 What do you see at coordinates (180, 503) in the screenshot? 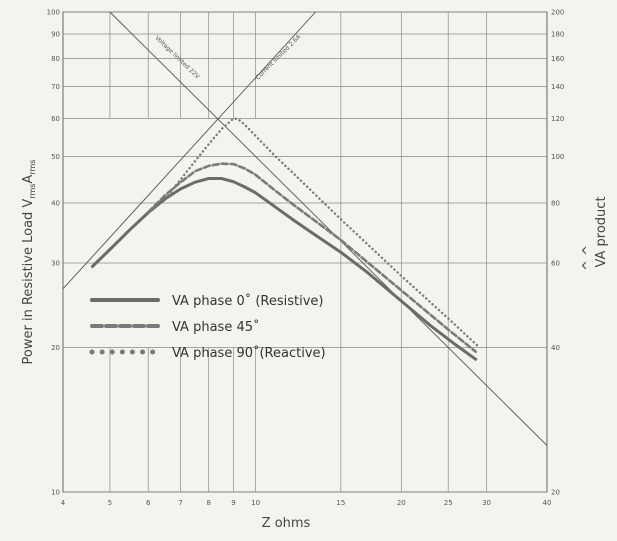
I see `x-tick-label: 7` at bounding box center [180, 503].